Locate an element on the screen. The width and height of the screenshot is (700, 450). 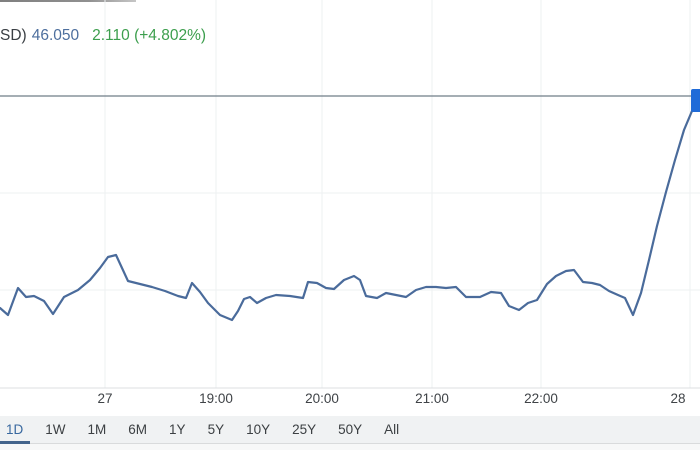
range-tab-bar: 1D 1W 1M 6M 1Y 5Y 10Y 25Y 50Y All is located at coordinates (350, 430).